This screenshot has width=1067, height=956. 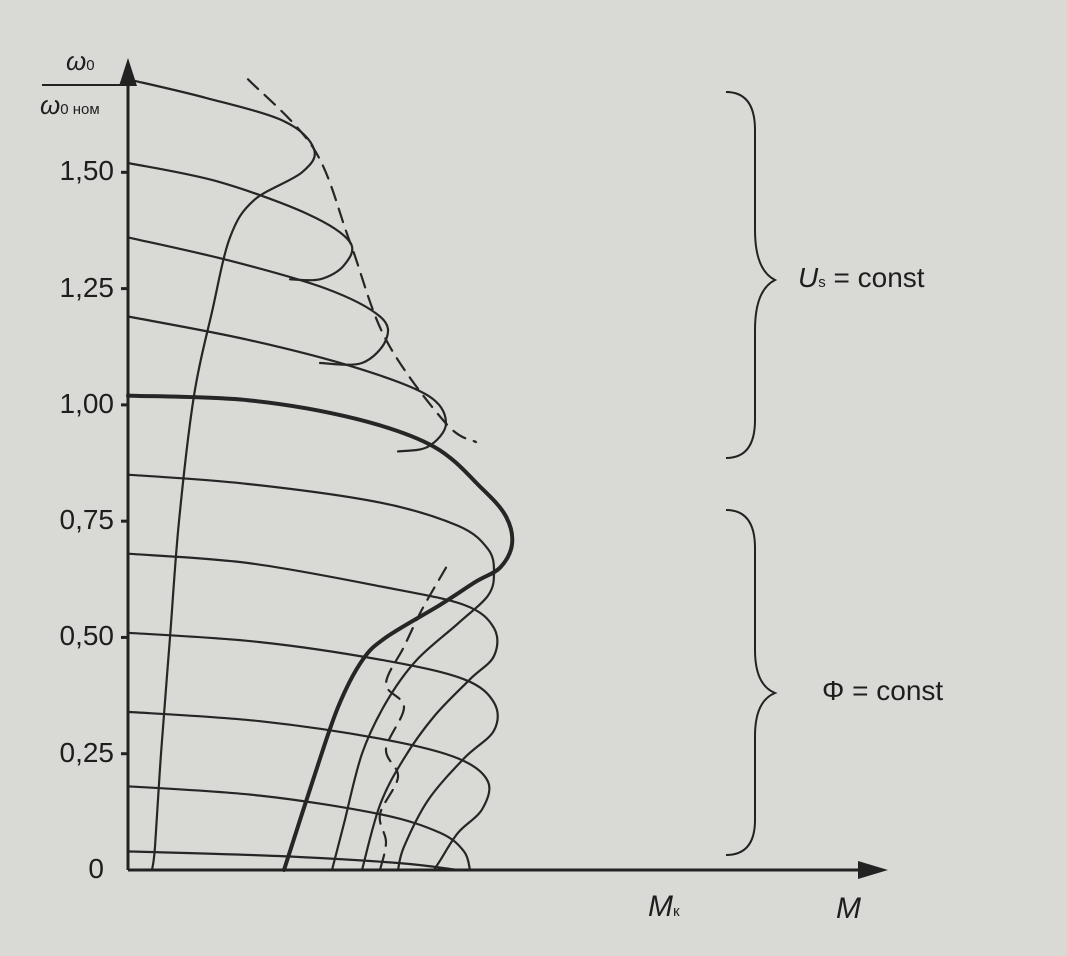 What do you see at coordinates (875, 277) in the screenshot?
I see `voltage-const-text: = const` at bounding box center [875, 277].